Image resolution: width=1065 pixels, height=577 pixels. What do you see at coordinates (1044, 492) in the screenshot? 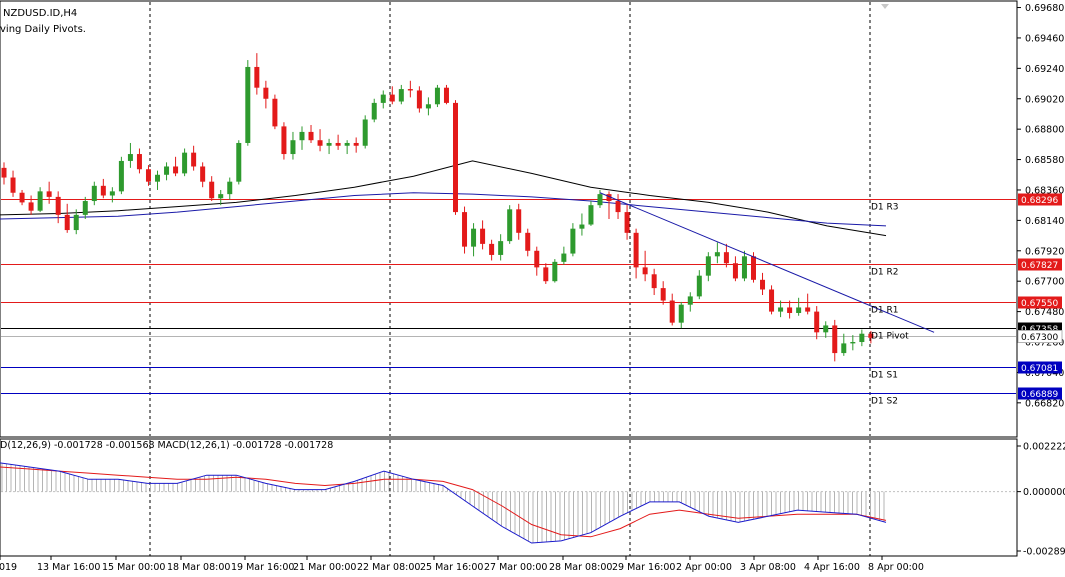
I see `macd-tick-label: 0.000000` at bounding box center [1044, 492].